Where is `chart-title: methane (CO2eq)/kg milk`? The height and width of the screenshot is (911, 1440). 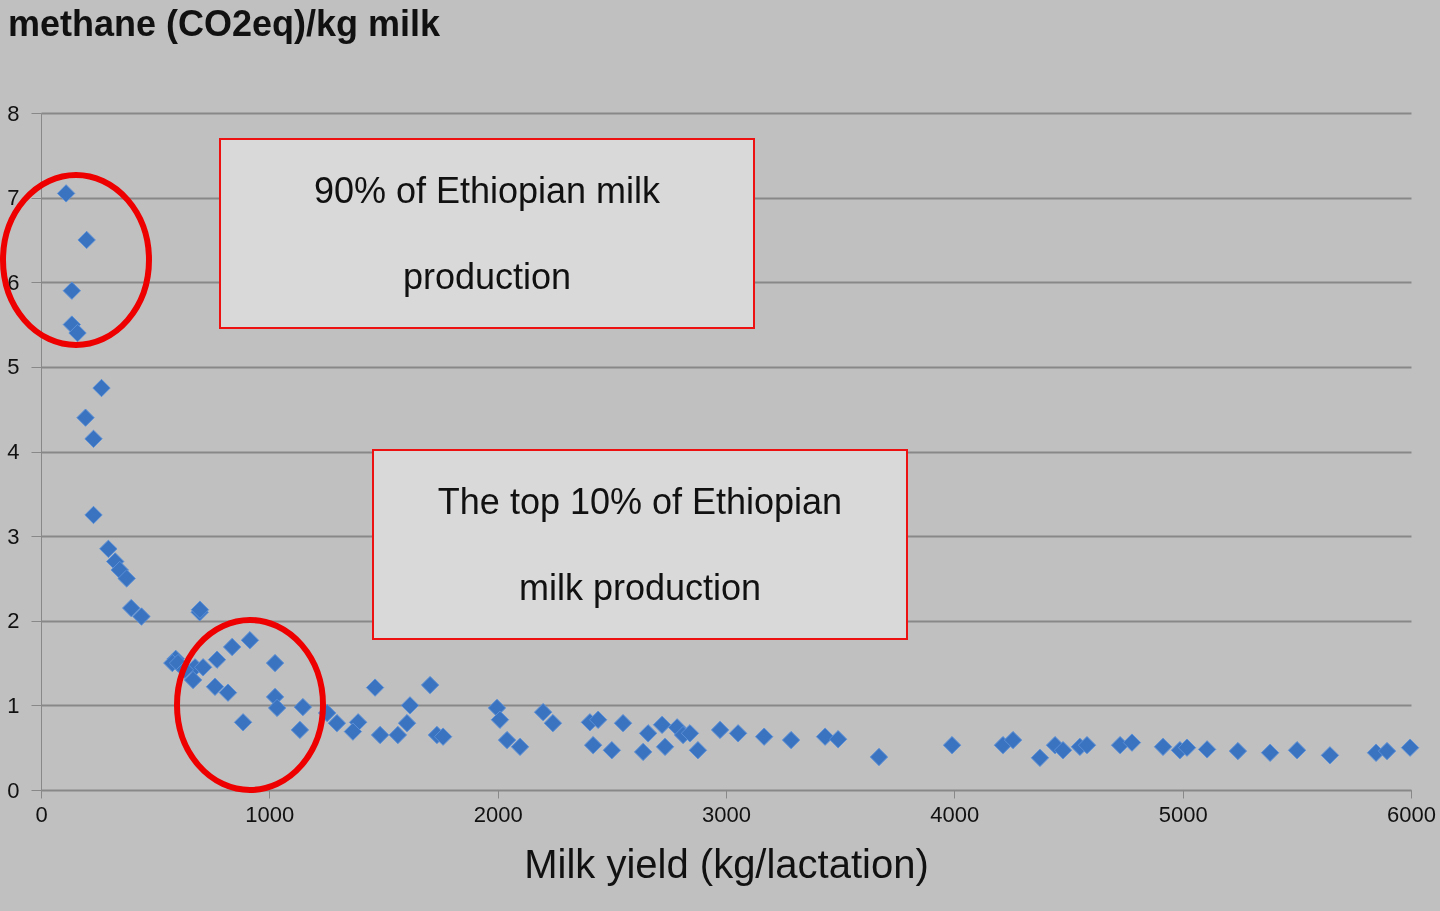
chart-title: methane (CO2eq)/kg milk is located at coordinates (225, 23).